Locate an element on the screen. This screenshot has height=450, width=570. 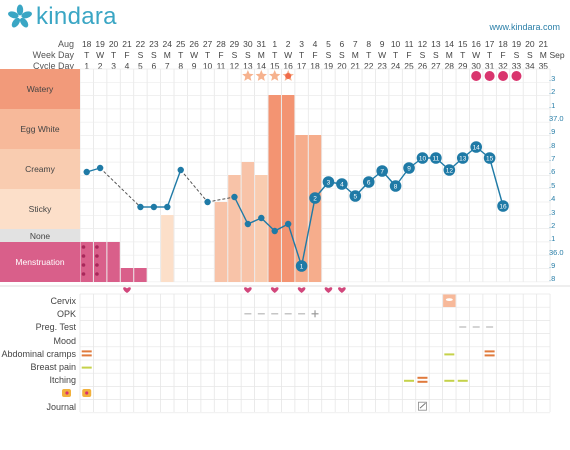
cycle-day-cell: 11 is located at coordinates (221, 66).